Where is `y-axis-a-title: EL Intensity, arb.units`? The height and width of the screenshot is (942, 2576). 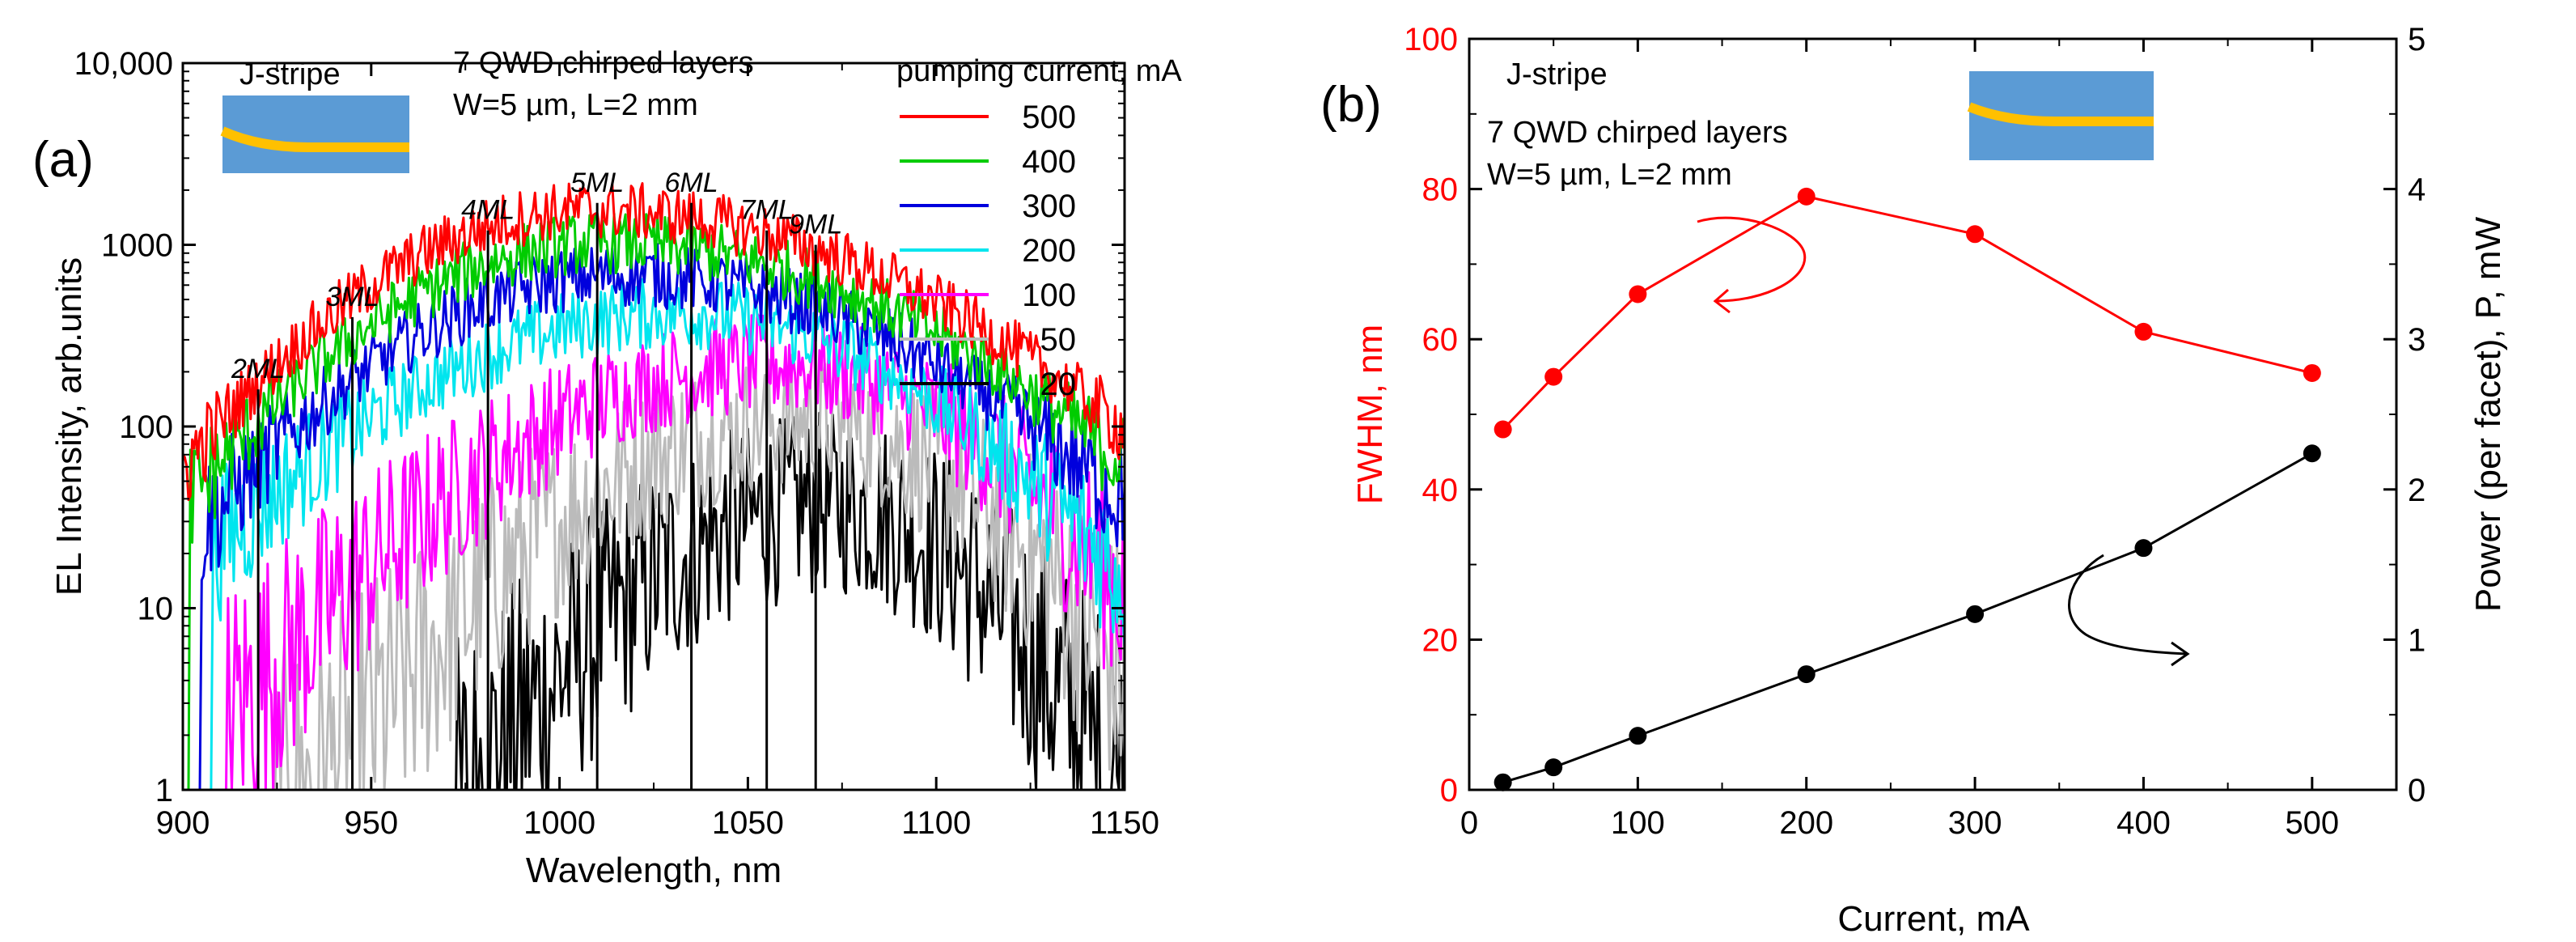 y-axis-a-title: EL Intensity, arb.units is located at coordinates (69, 426).